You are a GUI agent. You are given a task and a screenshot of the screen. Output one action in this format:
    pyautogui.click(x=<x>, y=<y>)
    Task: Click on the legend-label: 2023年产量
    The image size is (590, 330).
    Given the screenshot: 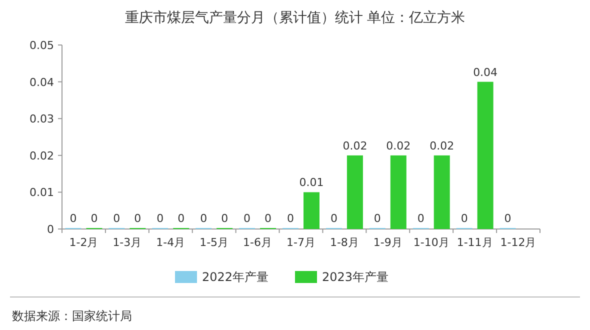 What is the action you would take?
    pyautogui.click(x=355, y=277)
    